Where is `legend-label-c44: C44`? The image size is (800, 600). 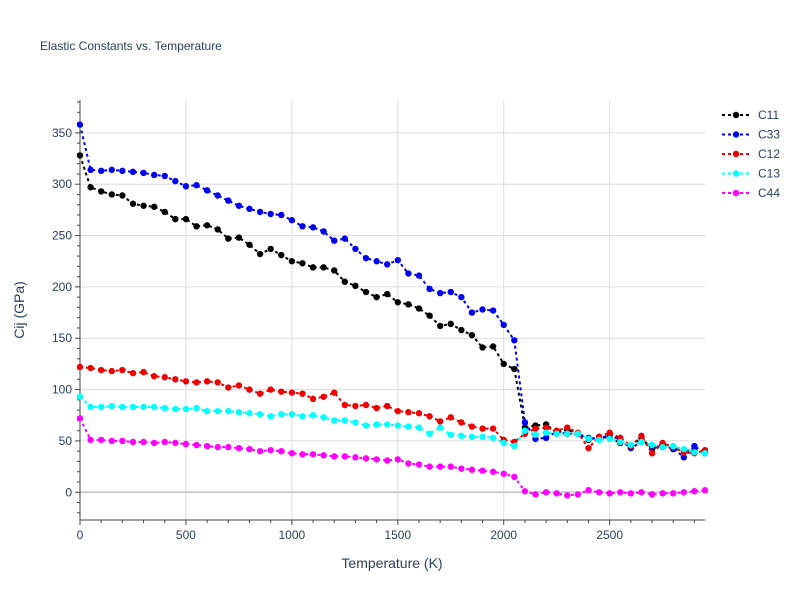 legend-label-c44: C44 is located at coordinates (769, 193).